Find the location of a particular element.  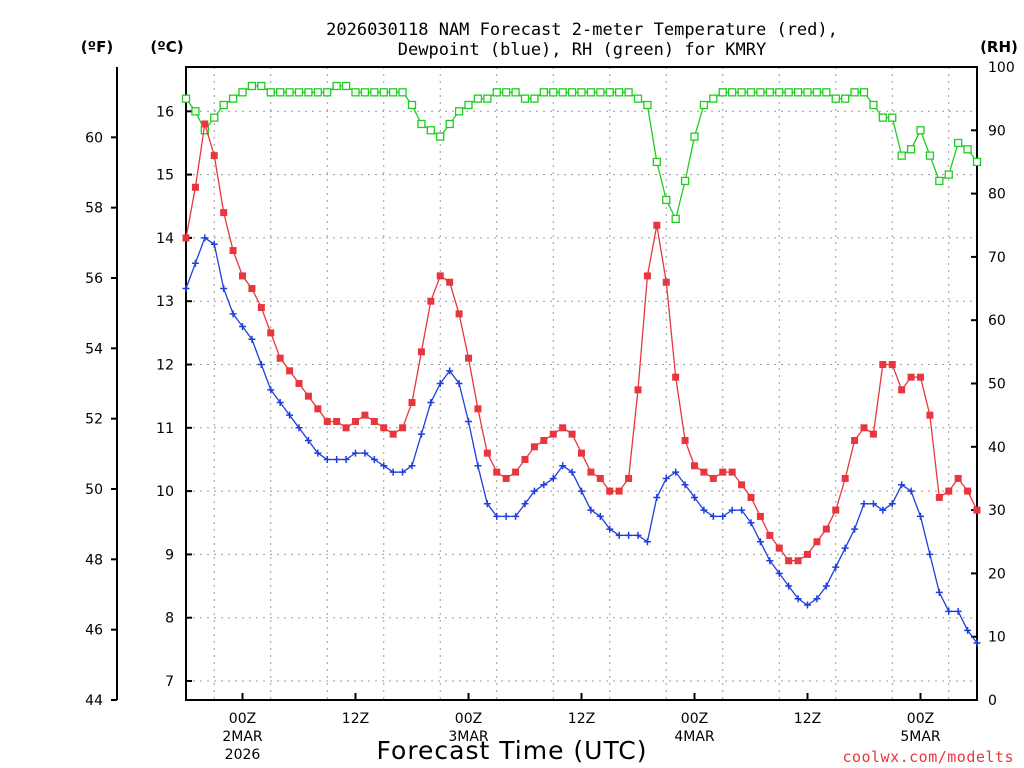

x-tick-label-6: 00Z is located at coordinates (920, 719).